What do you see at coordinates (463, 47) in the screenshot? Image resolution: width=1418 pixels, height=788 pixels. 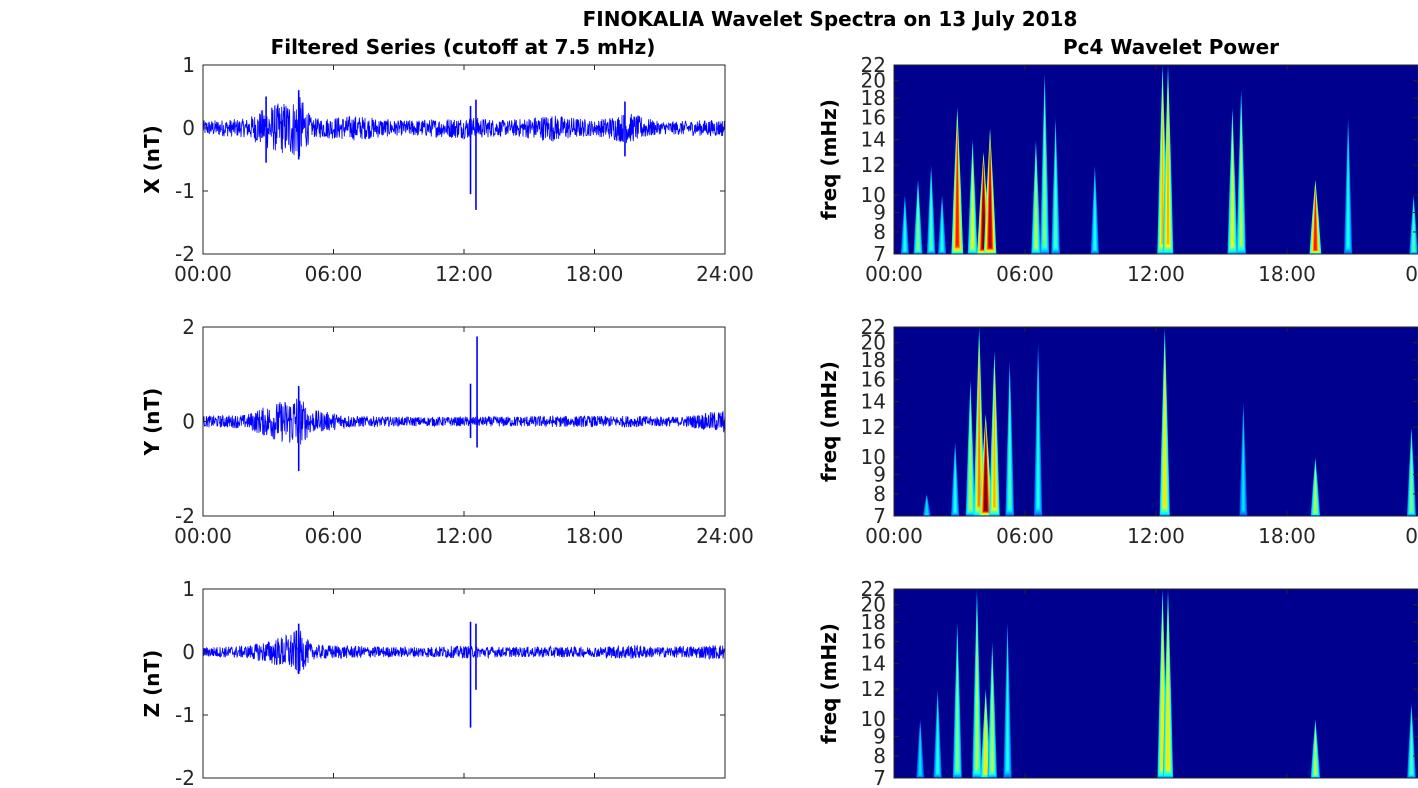 I see `left-column-title: Filtered Series (cutoff at 7.5 mHz)` at bounding box center [463, 47].